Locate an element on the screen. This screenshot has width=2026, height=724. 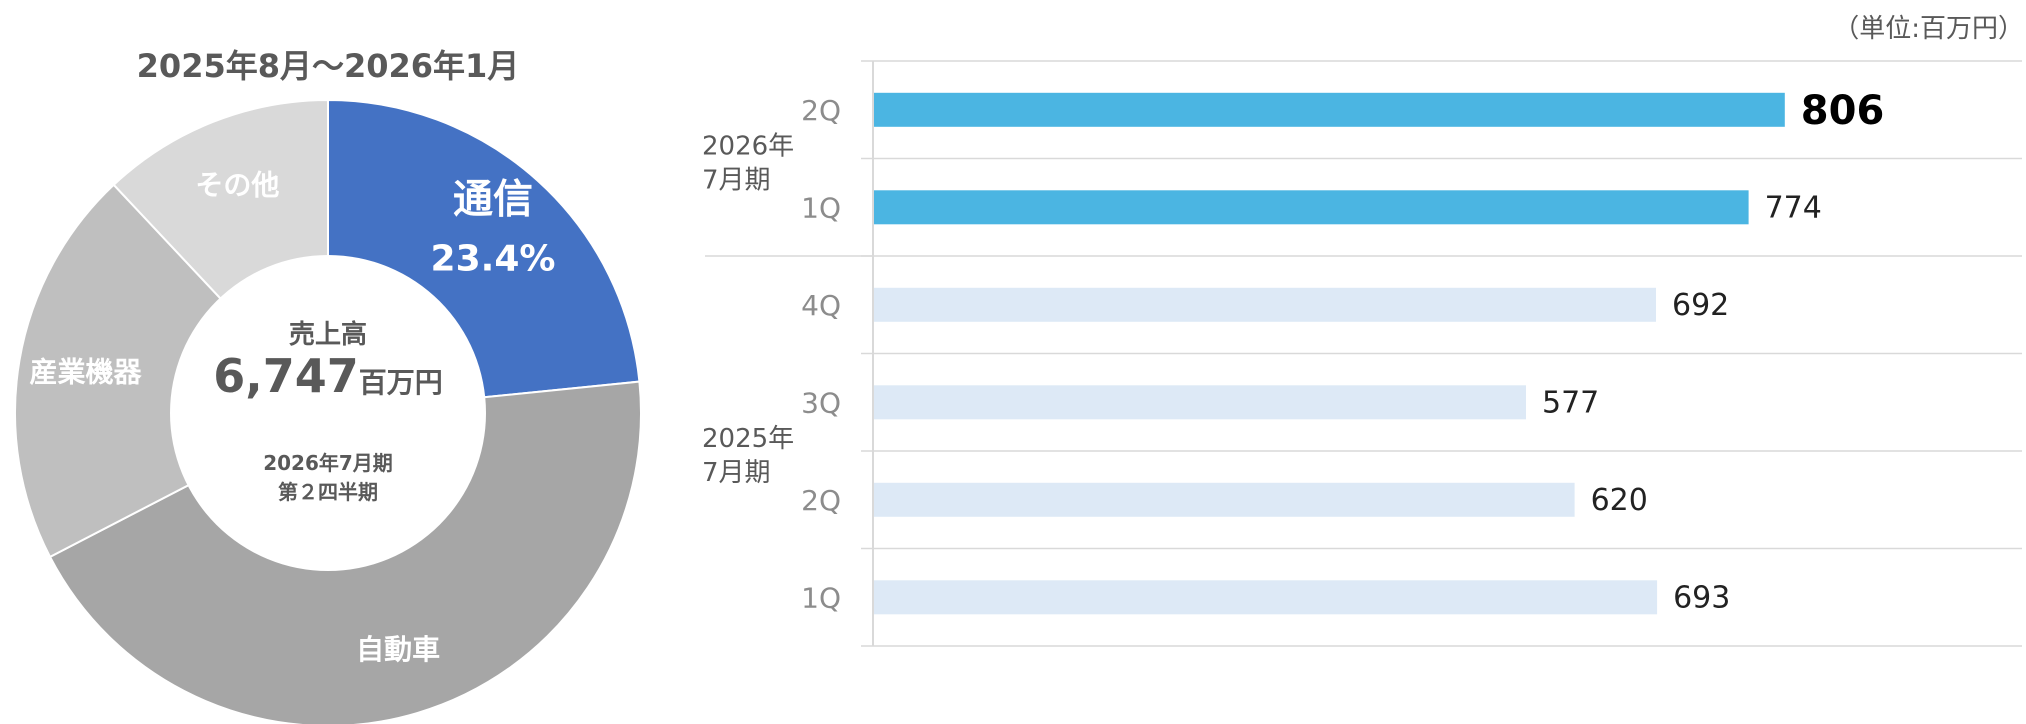
bar-group-label-0-line1: 2026年 is located at coordinates (748, 147).